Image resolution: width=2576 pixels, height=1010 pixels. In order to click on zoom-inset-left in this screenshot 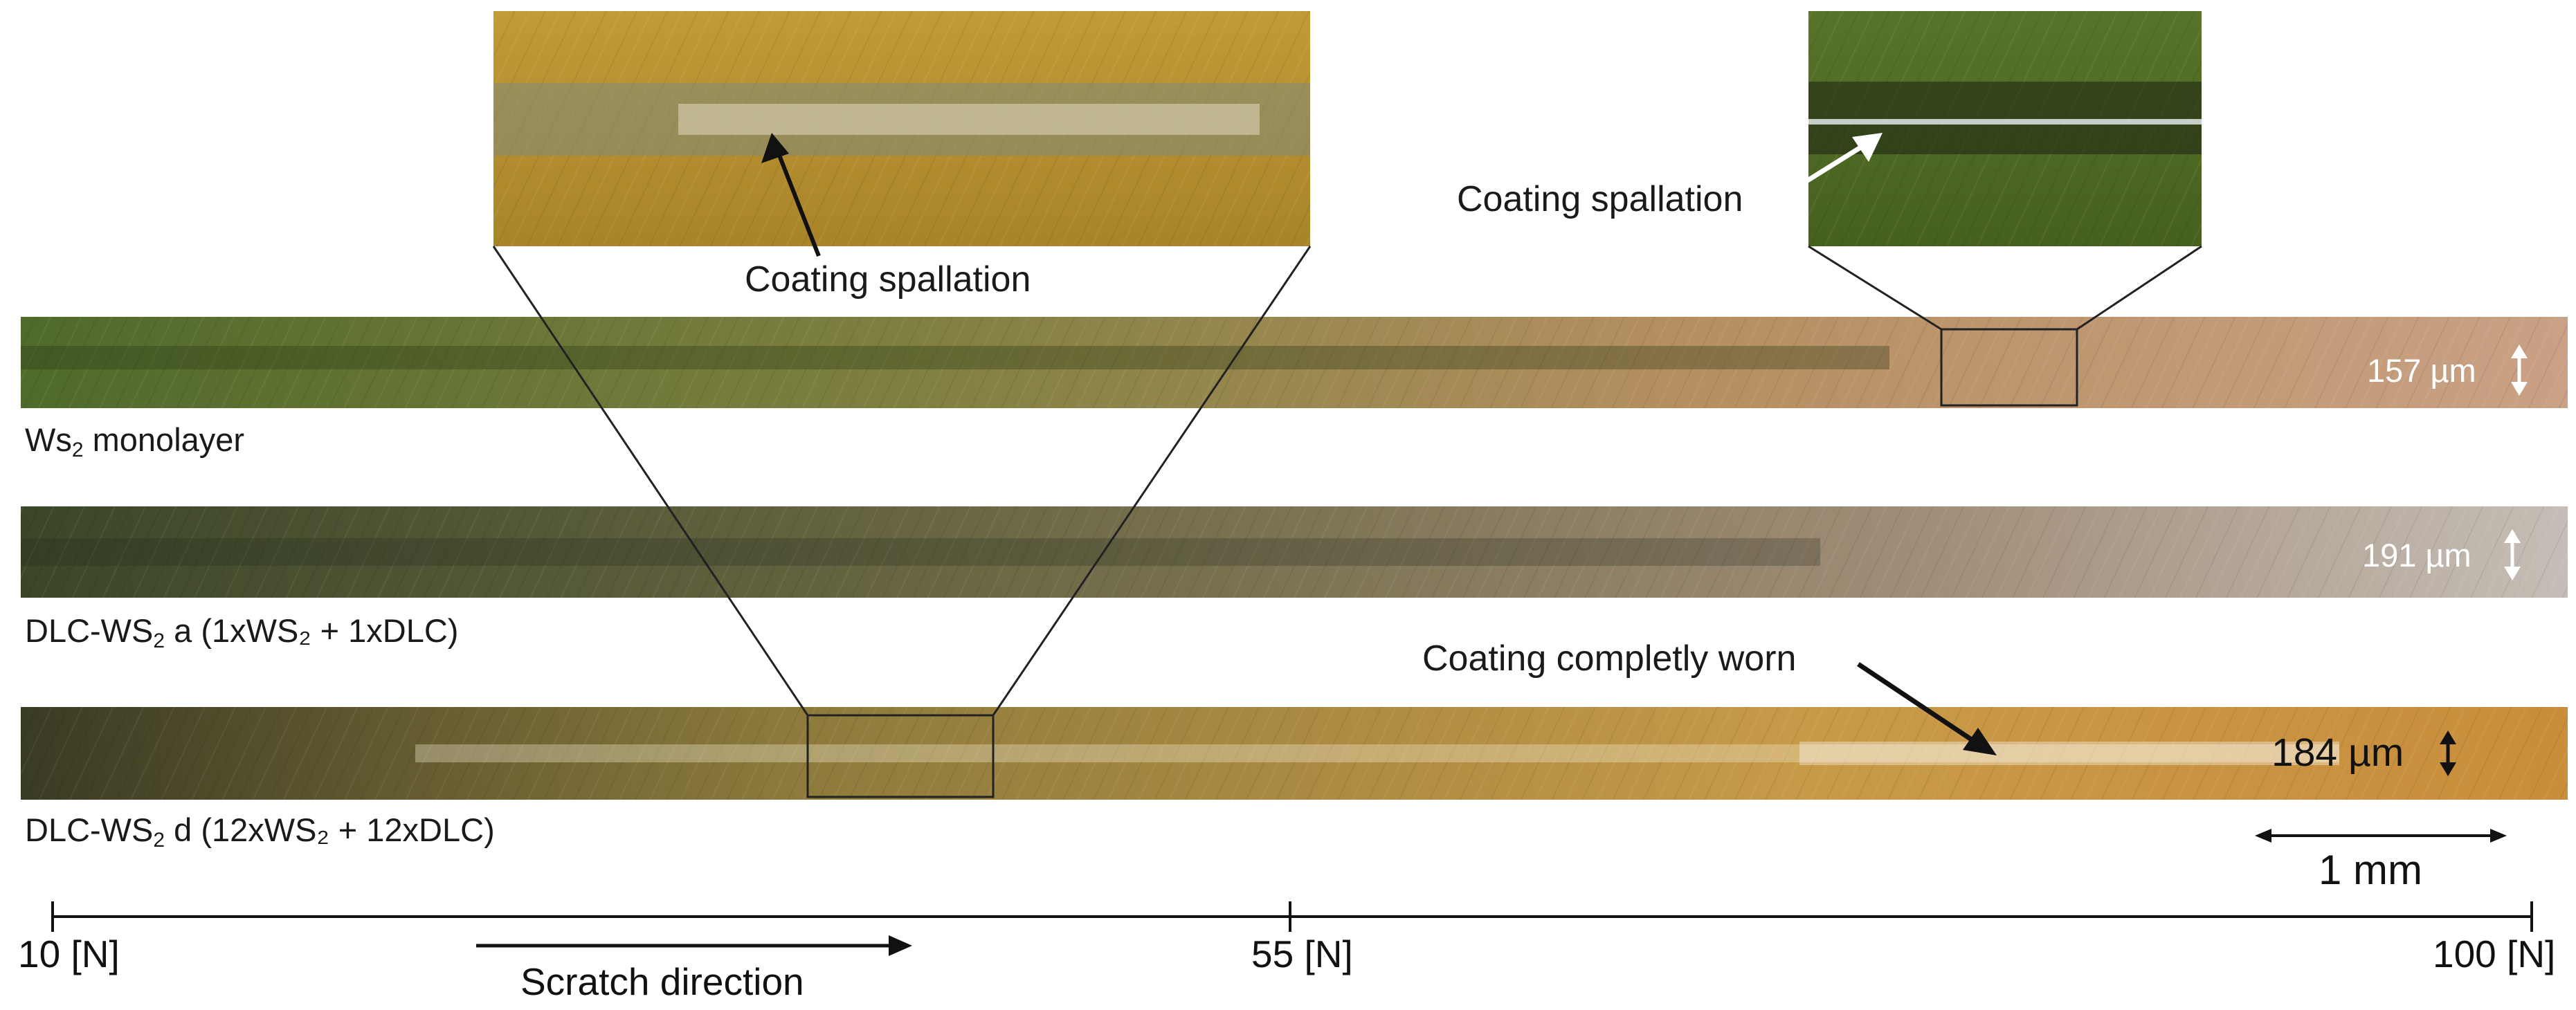, I will do `click(901, 128)`.